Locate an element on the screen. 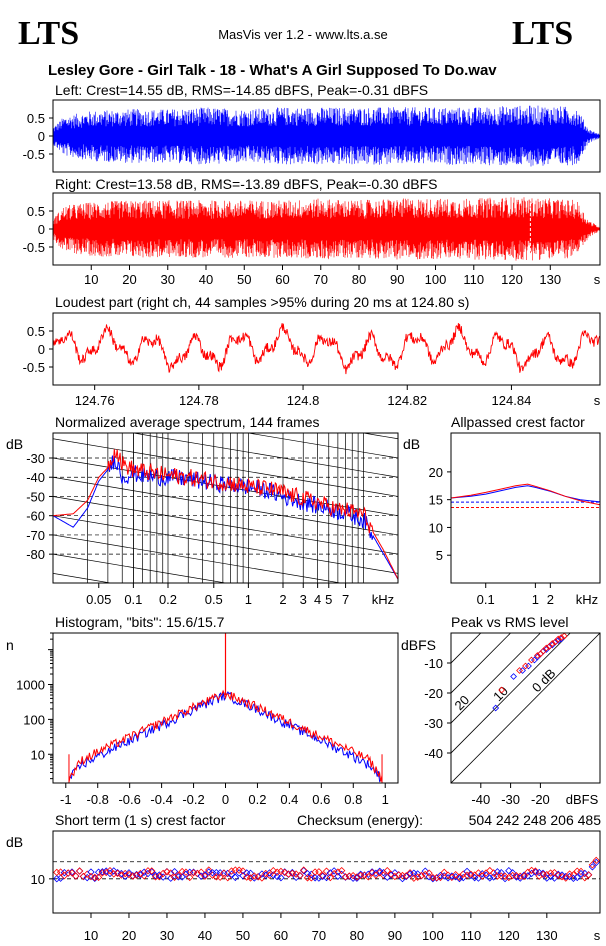 This screenshot has height=946, width=606. x-tick-label: 0.2 is located at coordinates (168, 599).